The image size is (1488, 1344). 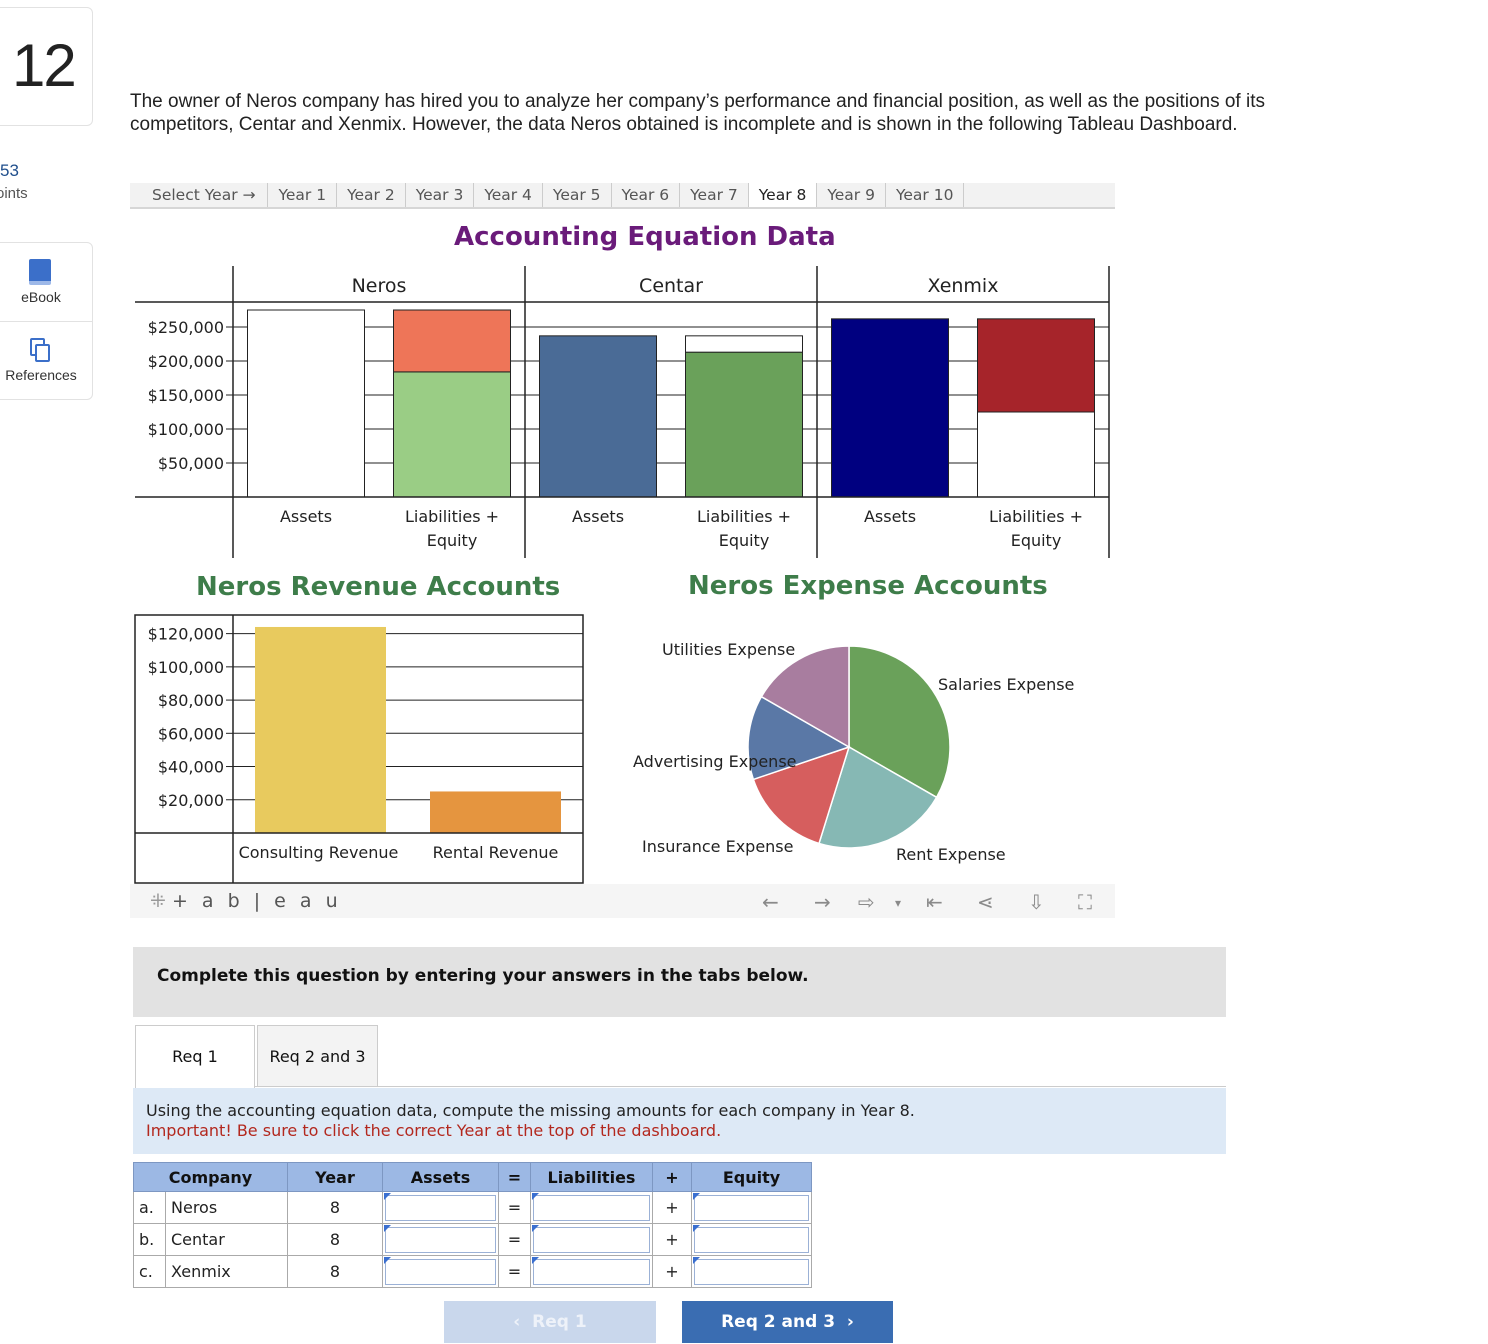 What do you see at coordinates (199, 195) in the screenshot?
I see `select-year-label: Select Year →` at bounding box center [199, 195].